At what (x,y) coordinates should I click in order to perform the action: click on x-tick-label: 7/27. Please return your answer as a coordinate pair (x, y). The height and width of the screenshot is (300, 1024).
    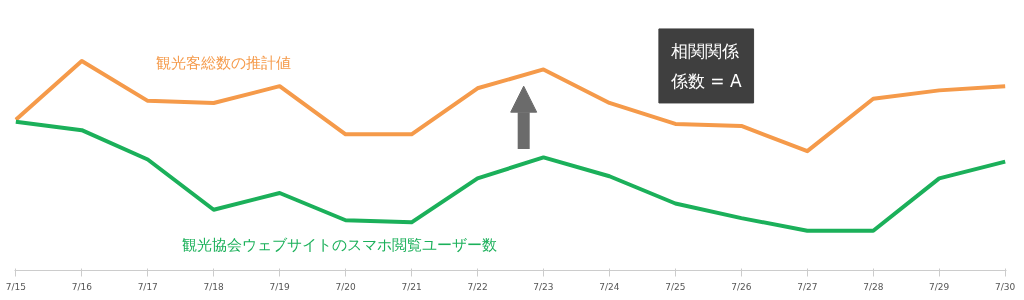
    Looking at the image, I should click on (807, 286).